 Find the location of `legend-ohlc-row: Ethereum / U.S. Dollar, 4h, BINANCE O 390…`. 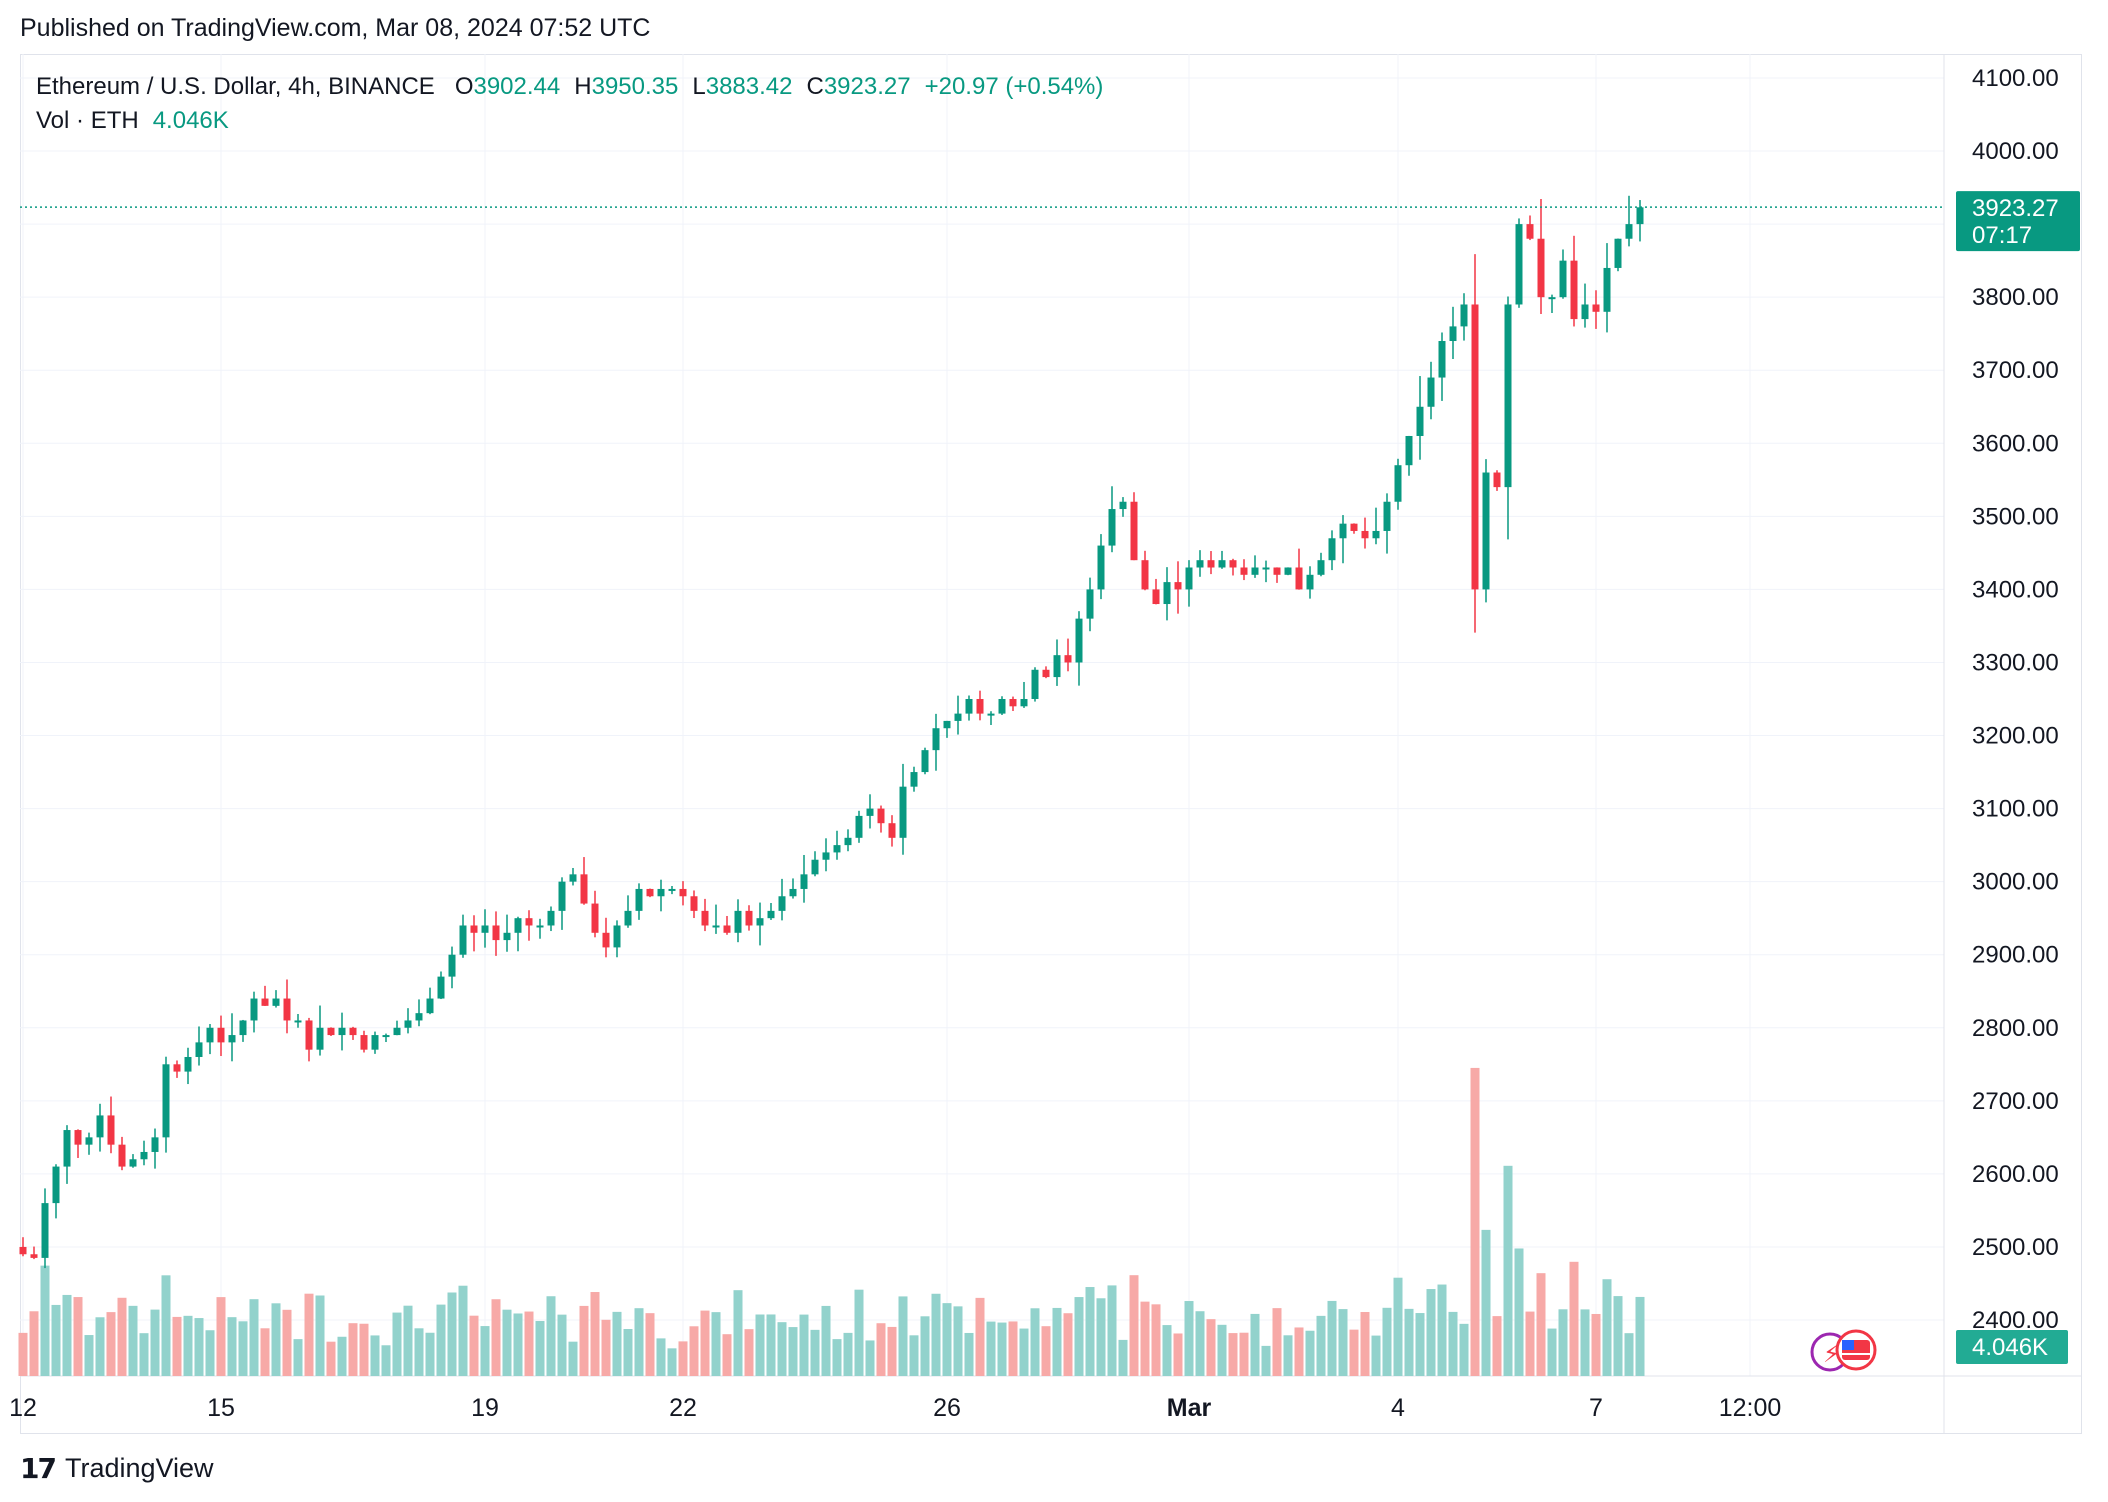

legend-ohlc-row: Ethereum / U.S. Dollar, 4h, BINANCE O 390… is located at coordinates (569, 87).